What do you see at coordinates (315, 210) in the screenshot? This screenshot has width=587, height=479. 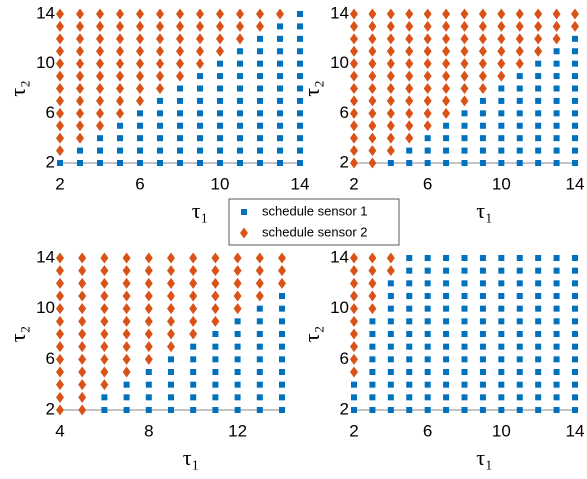 I see `legend-label: schedule sensor 1` at bounding box center [315, 210].